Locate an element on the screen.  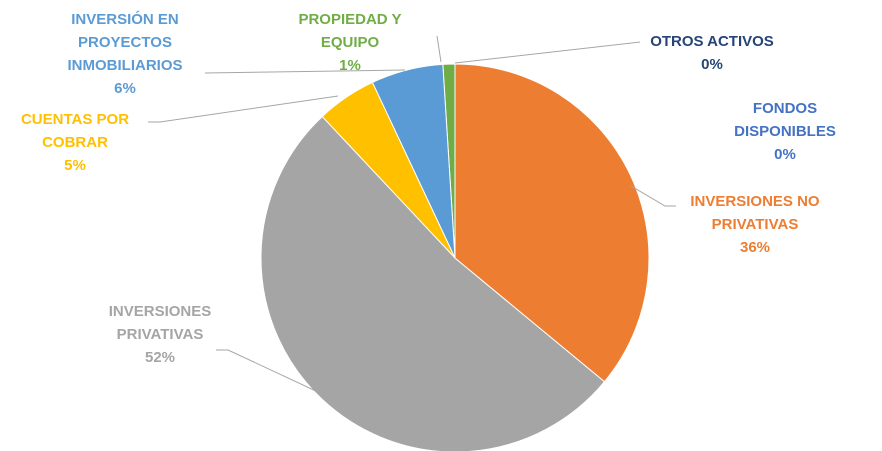
category-label: INVERSIÓN EN PROYECTOS INMOBILIARIOS is located at coordinates (125, 42).